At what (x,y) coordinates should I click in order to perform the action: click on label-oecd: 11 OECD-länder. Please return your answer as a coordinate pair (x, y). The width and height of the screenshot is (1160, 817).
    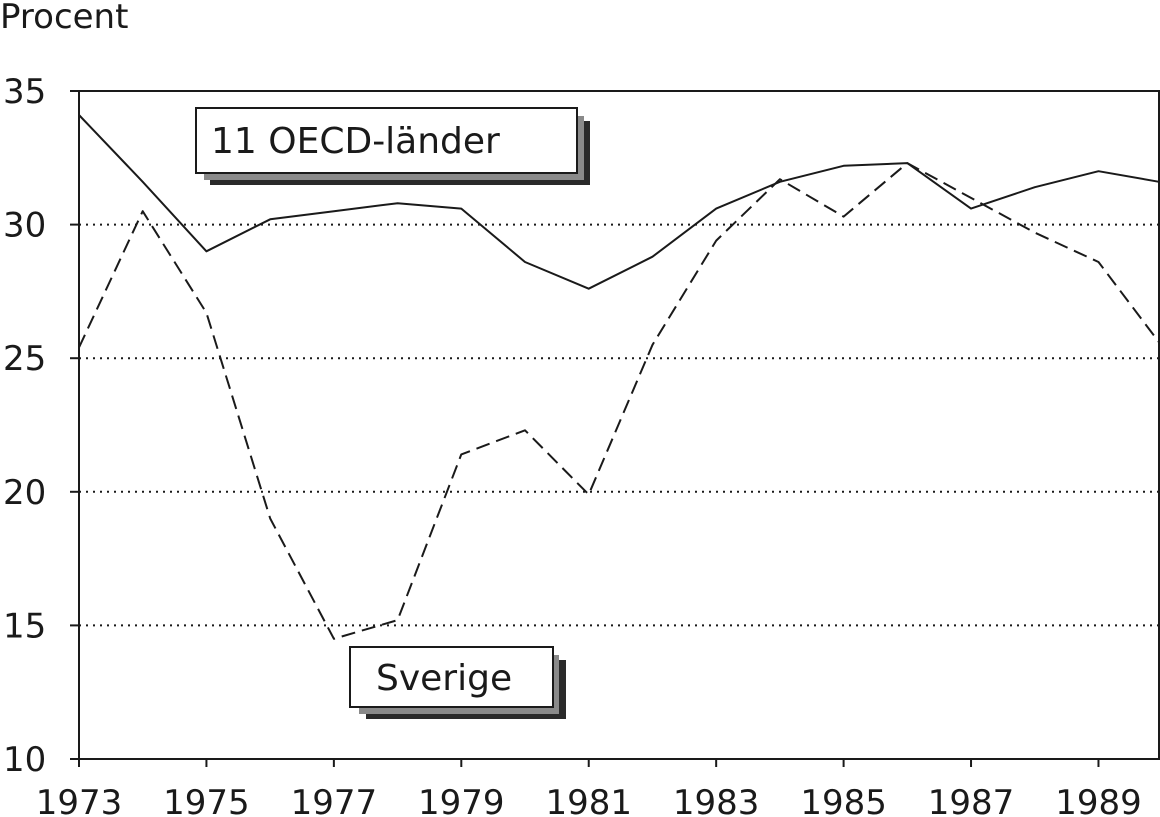
    Looking at the image, I should click on (392, 146).